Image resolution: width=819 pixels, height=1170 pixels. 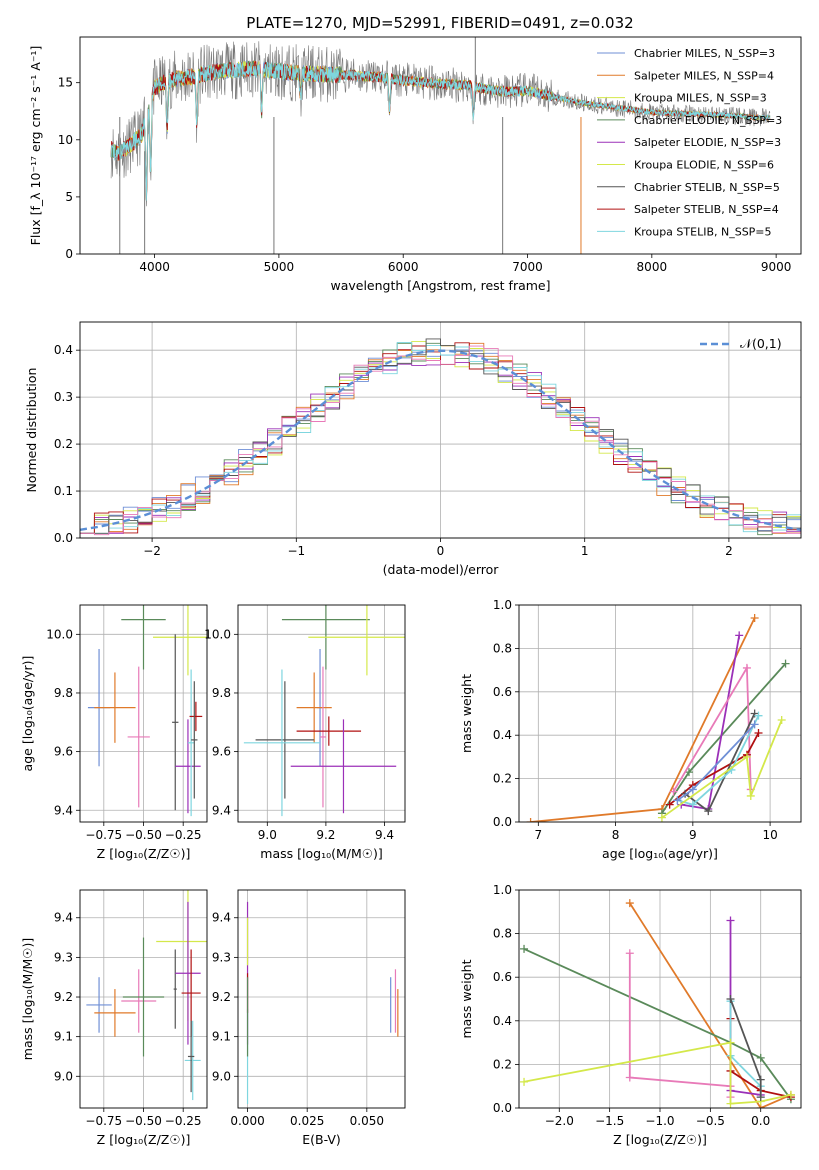 What do you see at coordinates (31, 430) in the screenshot?
I see `y-axis-label: Normed distribution` at bounding box center [31, 430].